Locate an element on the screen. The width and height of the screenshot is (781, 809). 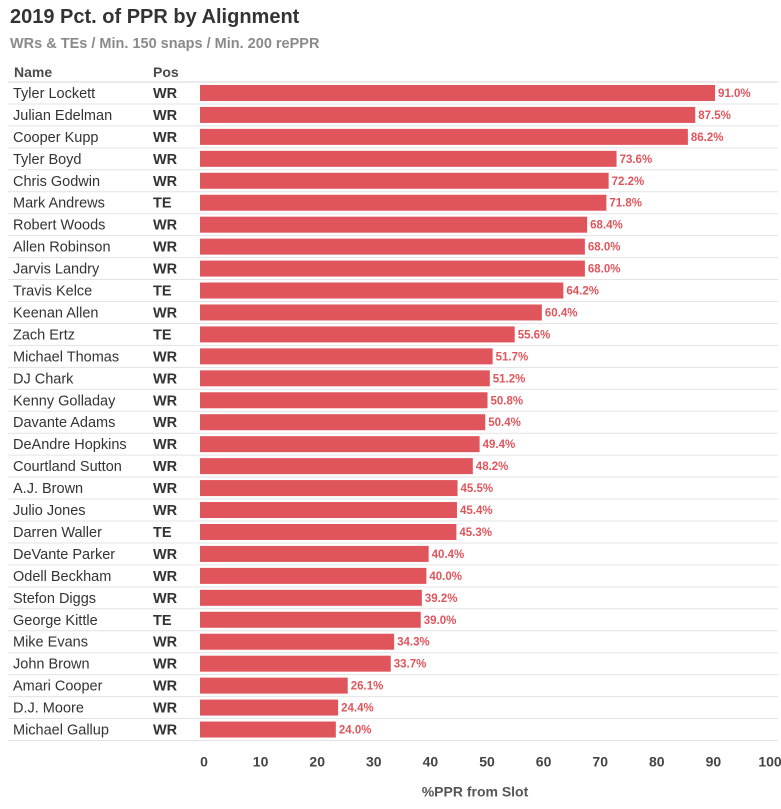
data-label: 40.0% is located at coordinates (445, 577).